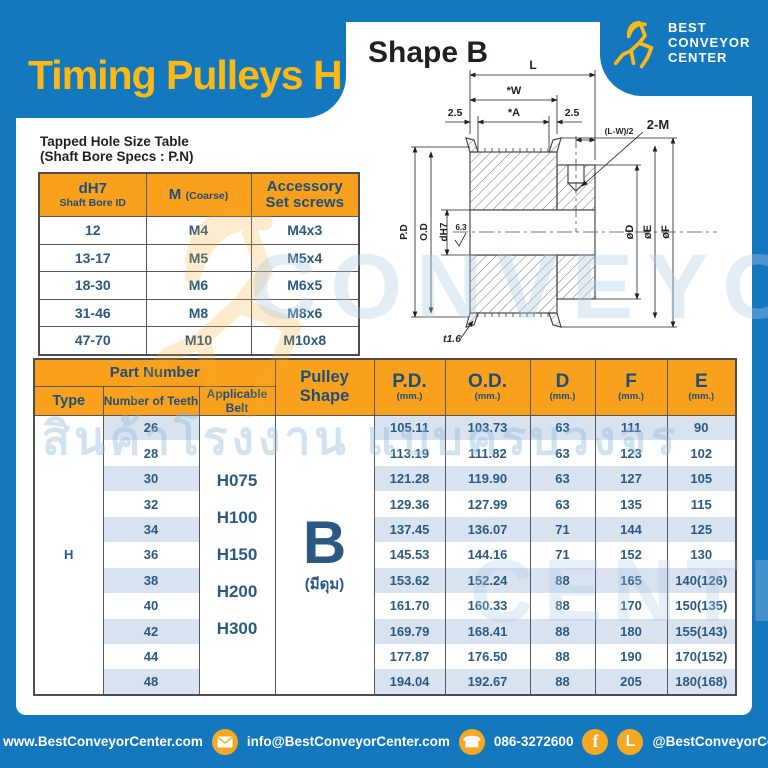 The width and height of the screenshot is (768, 768). I want to click on table-row: 12 M4 M4x3, so click(199, 230).